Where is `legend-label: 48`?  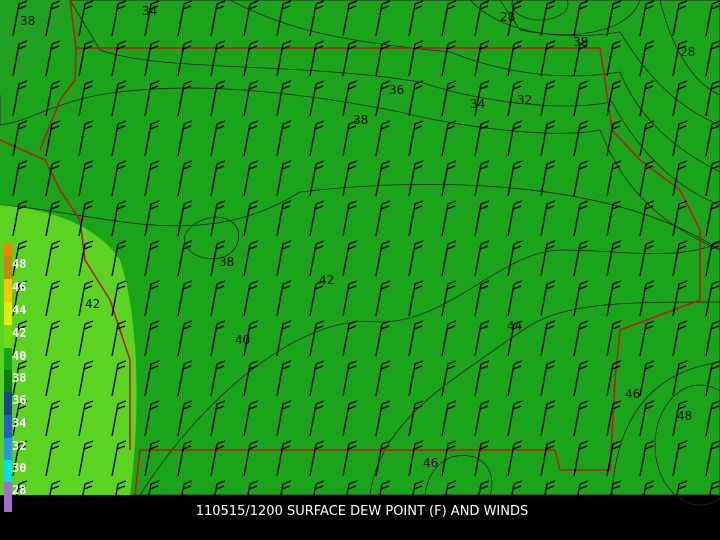
legend-label: 48 is located at coordinates (19, 264).